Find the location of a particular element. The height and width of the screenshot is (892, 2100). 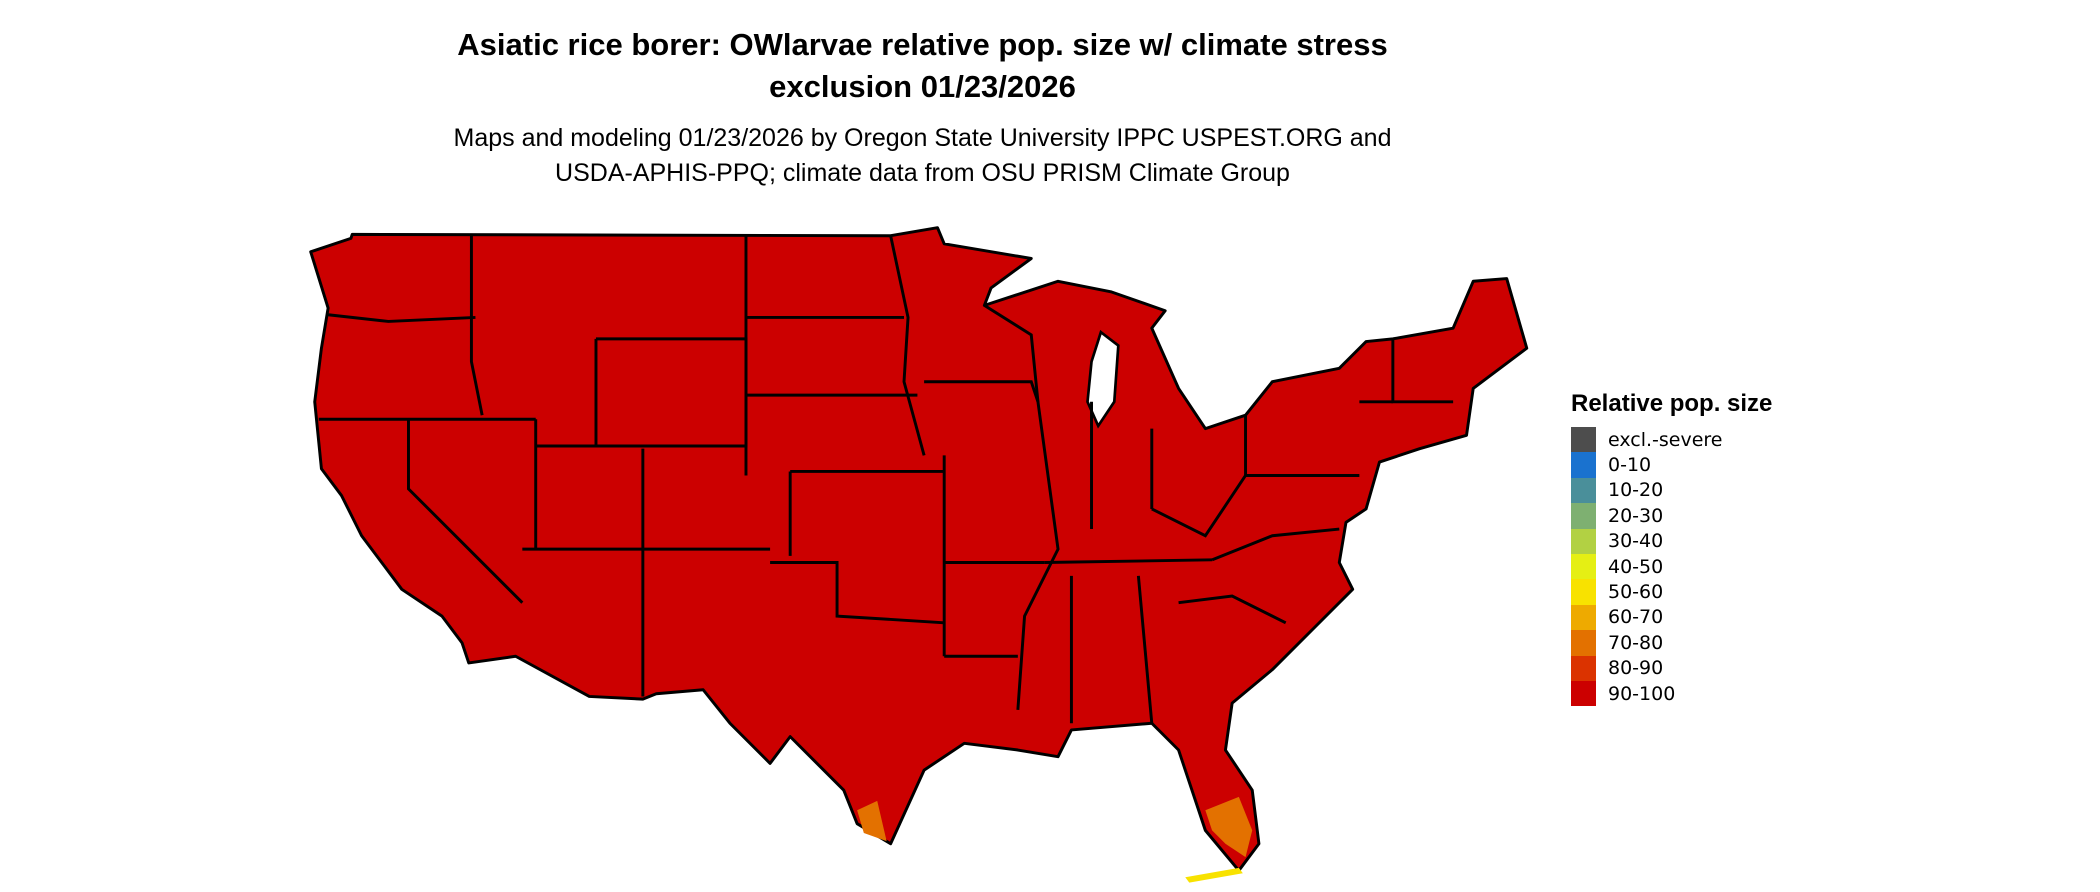

legend-label: excl.-severe is located at coordinates (1665, 439).